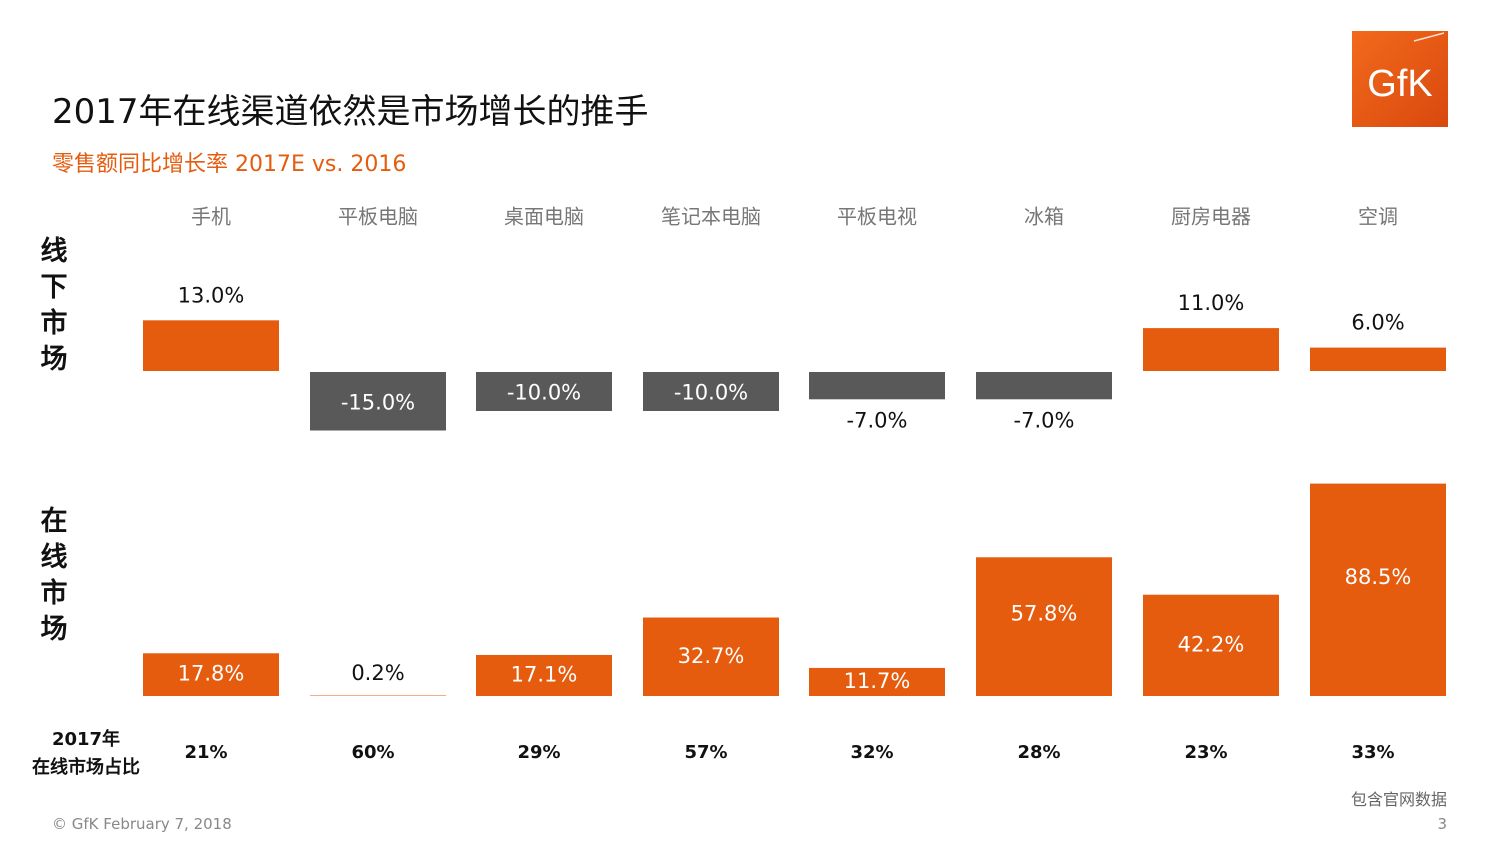 The image size is (1500, 844). What do you see at coordinates (1044, 217) in the screenshot?
I see `category-label: 冰箱` at bounding box center [1044, 217].